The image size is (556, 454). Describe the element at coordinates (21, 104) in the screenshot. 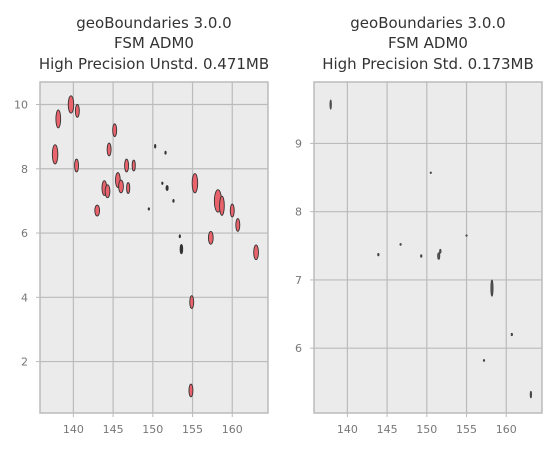

I see `y-tick-label: 10` at that location.